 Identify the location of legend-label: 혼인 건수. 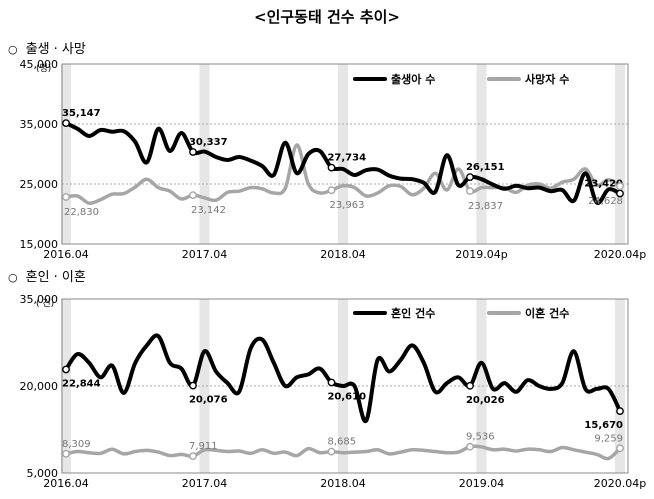
(413, 313).